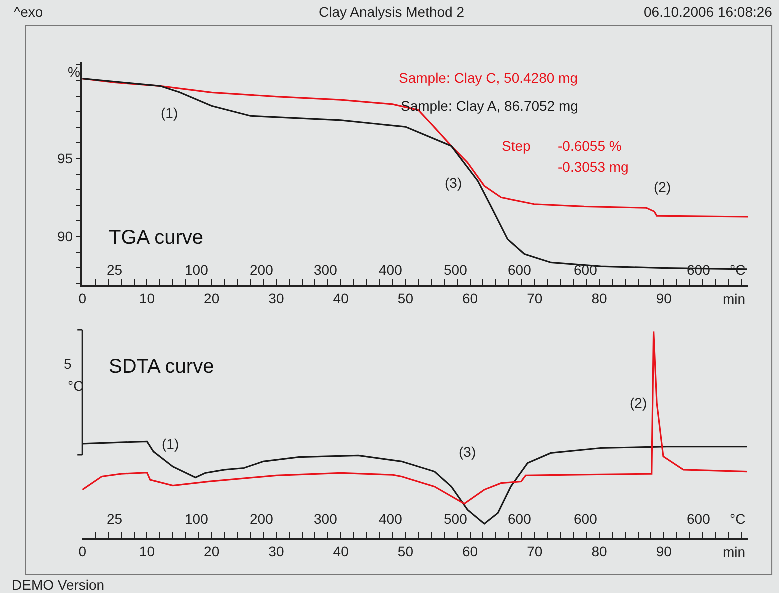  Describe the element at coordinates (738, 519) in the screenshot. I see `annotation: °C` at that location.